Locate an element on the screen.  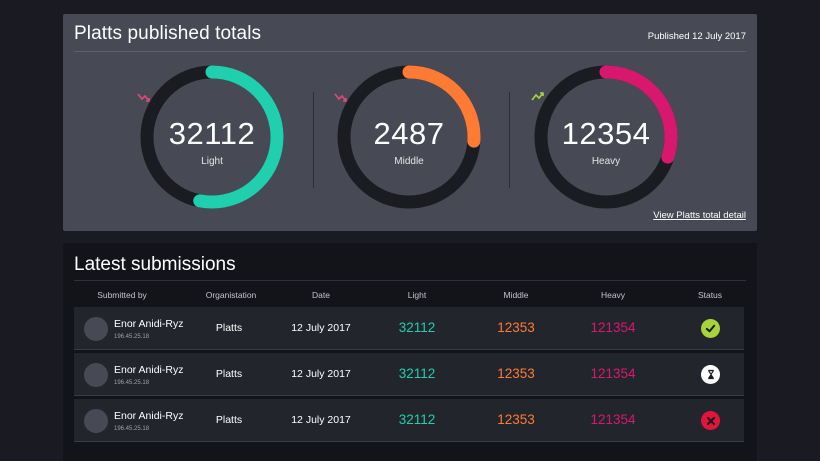
published-date: Published 12 July 2017 is located at coordinates (696, 36).